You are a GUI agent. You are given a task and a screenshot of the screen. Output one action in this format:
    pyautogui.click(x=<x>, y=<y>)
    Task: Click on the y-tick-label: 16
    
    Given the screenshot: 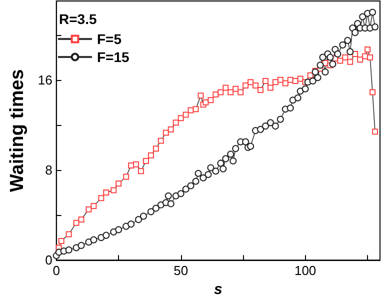 What is the action you would take?
    pyautogui.click(x=45, y=80)
    